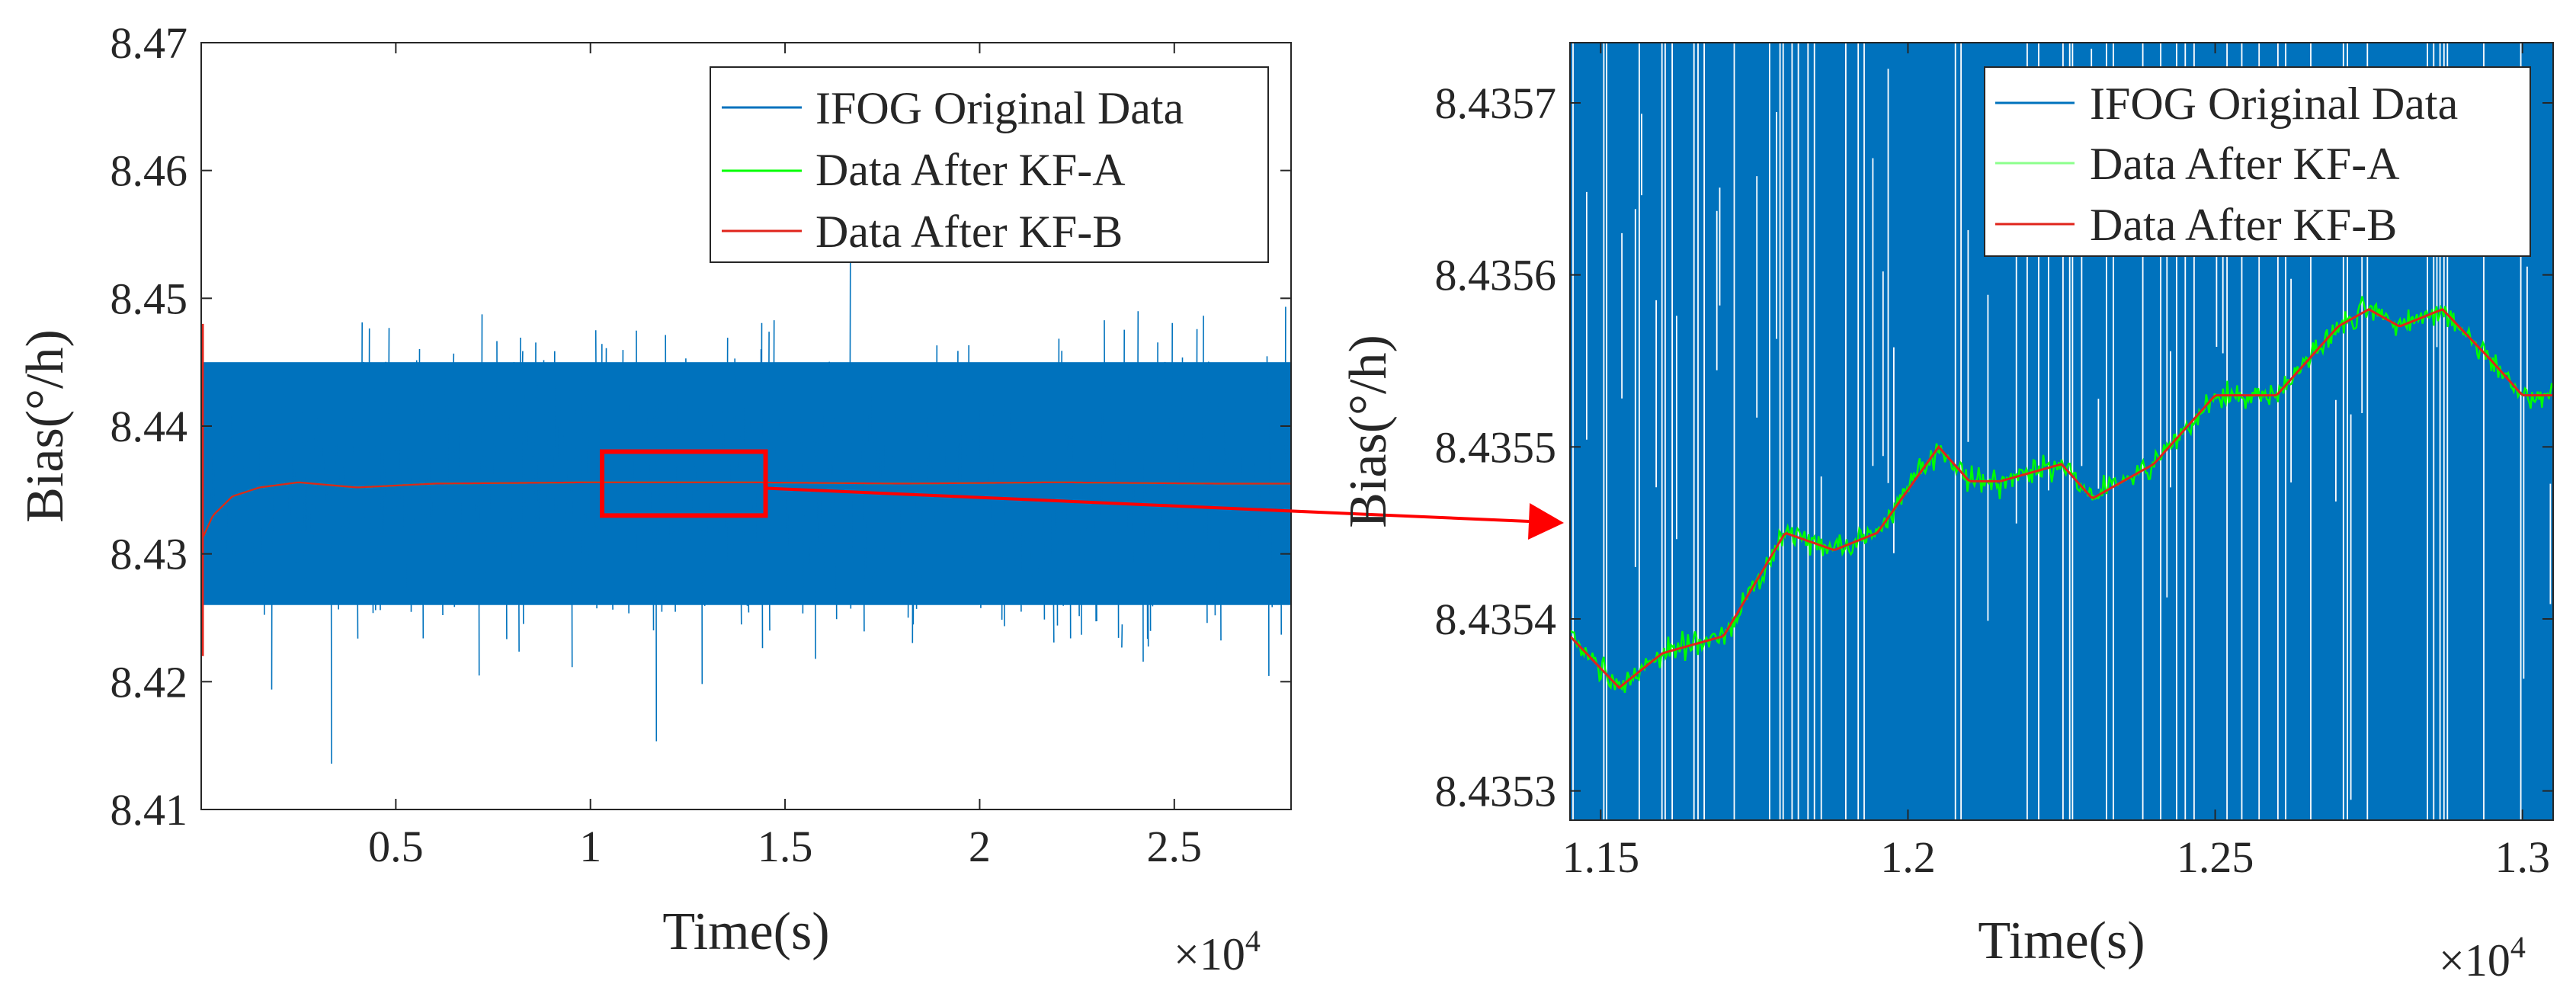 The height and width of the screenshot is (997, 2576). Describe the element at coordinates (745, 931) in the screenshot. I see `left-x-axis-label: Time(s)` at that location.